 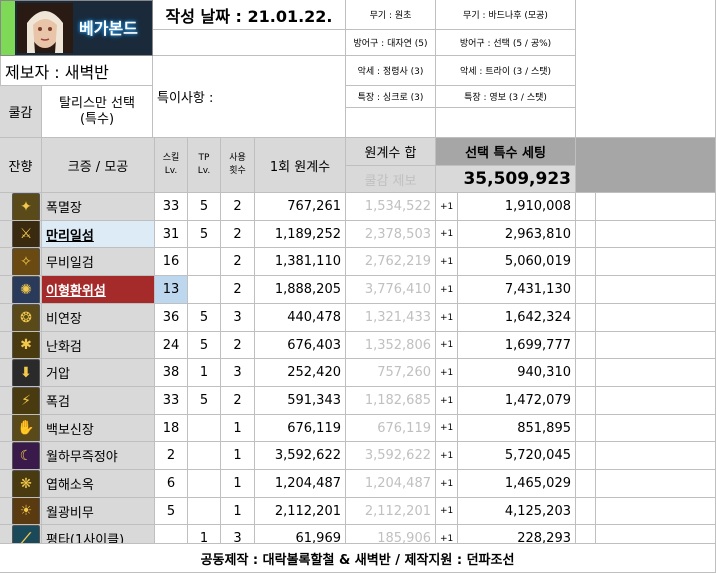 I want to click on sum-coeff: 2,762,219, so click(x=391, y=262).